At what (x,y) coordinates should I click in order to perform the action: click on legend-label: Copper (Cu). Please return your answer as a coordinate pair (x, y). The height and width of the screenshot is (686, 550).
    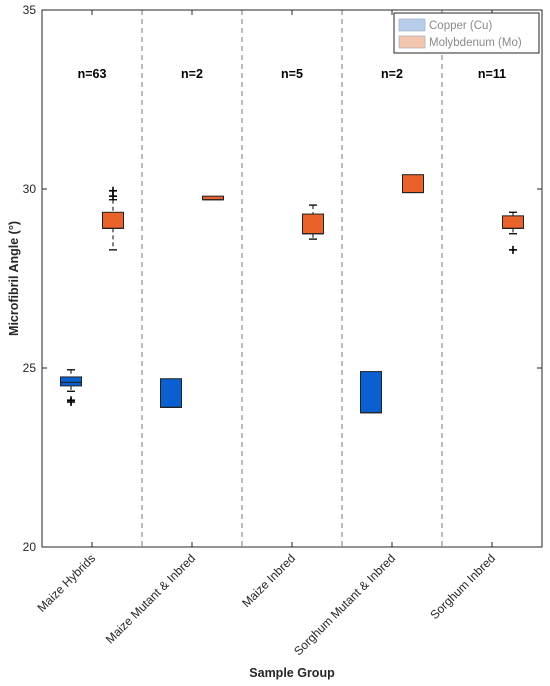
    Looking at the image, I should click on (460, 26).